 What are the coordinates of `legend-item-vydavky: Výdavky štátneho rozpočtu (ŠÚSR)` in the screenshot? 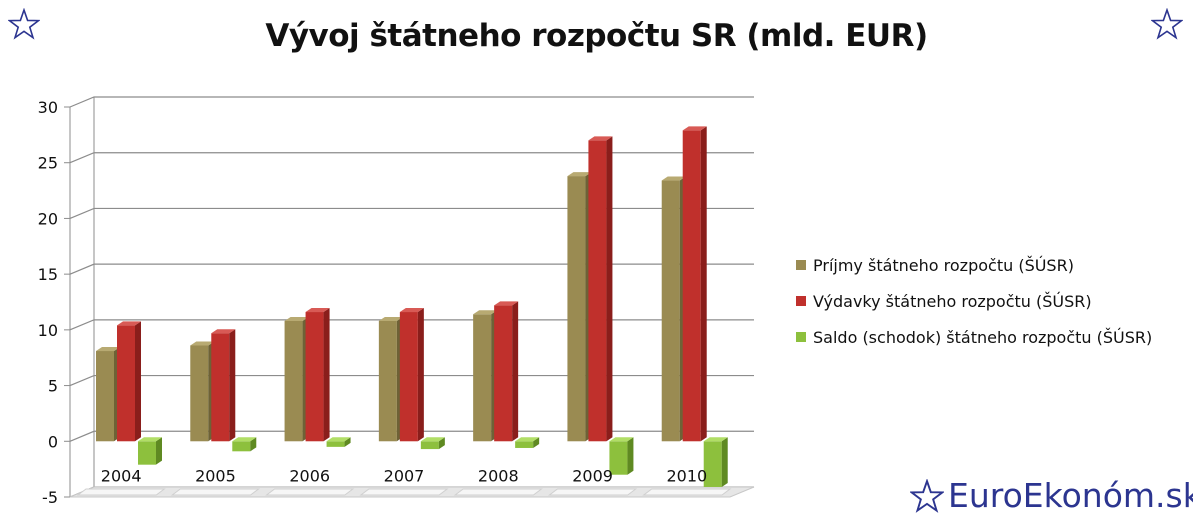 It's located at (974, 301).